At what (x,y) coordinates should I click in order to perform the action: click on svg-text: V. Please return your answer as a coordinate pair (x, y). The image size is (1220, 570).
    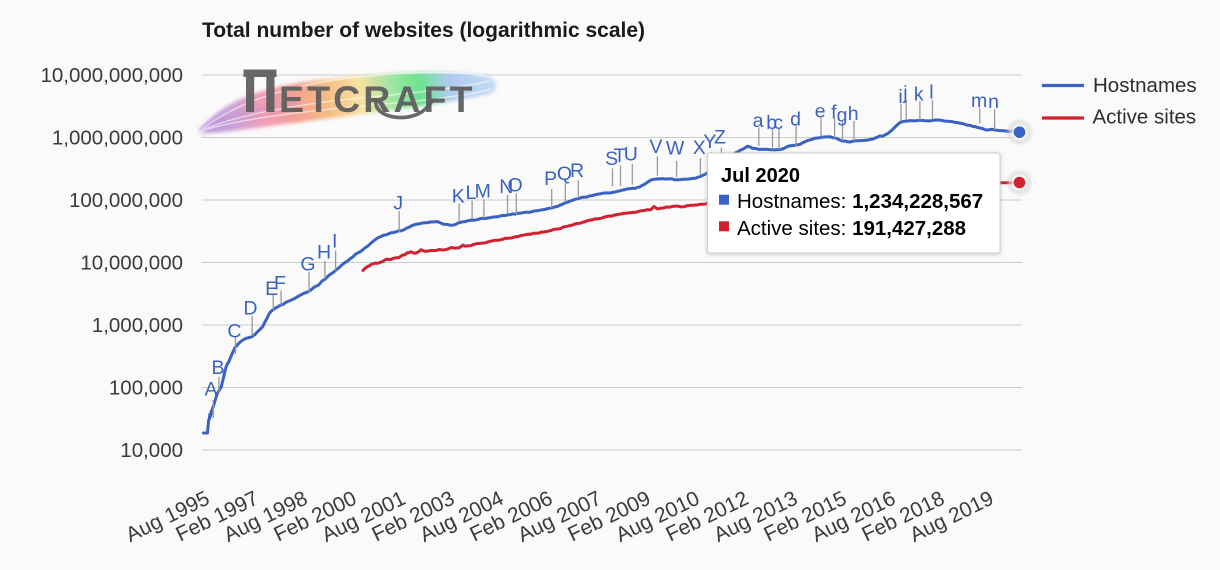
    Looking at the image, I should click on (655, 147).